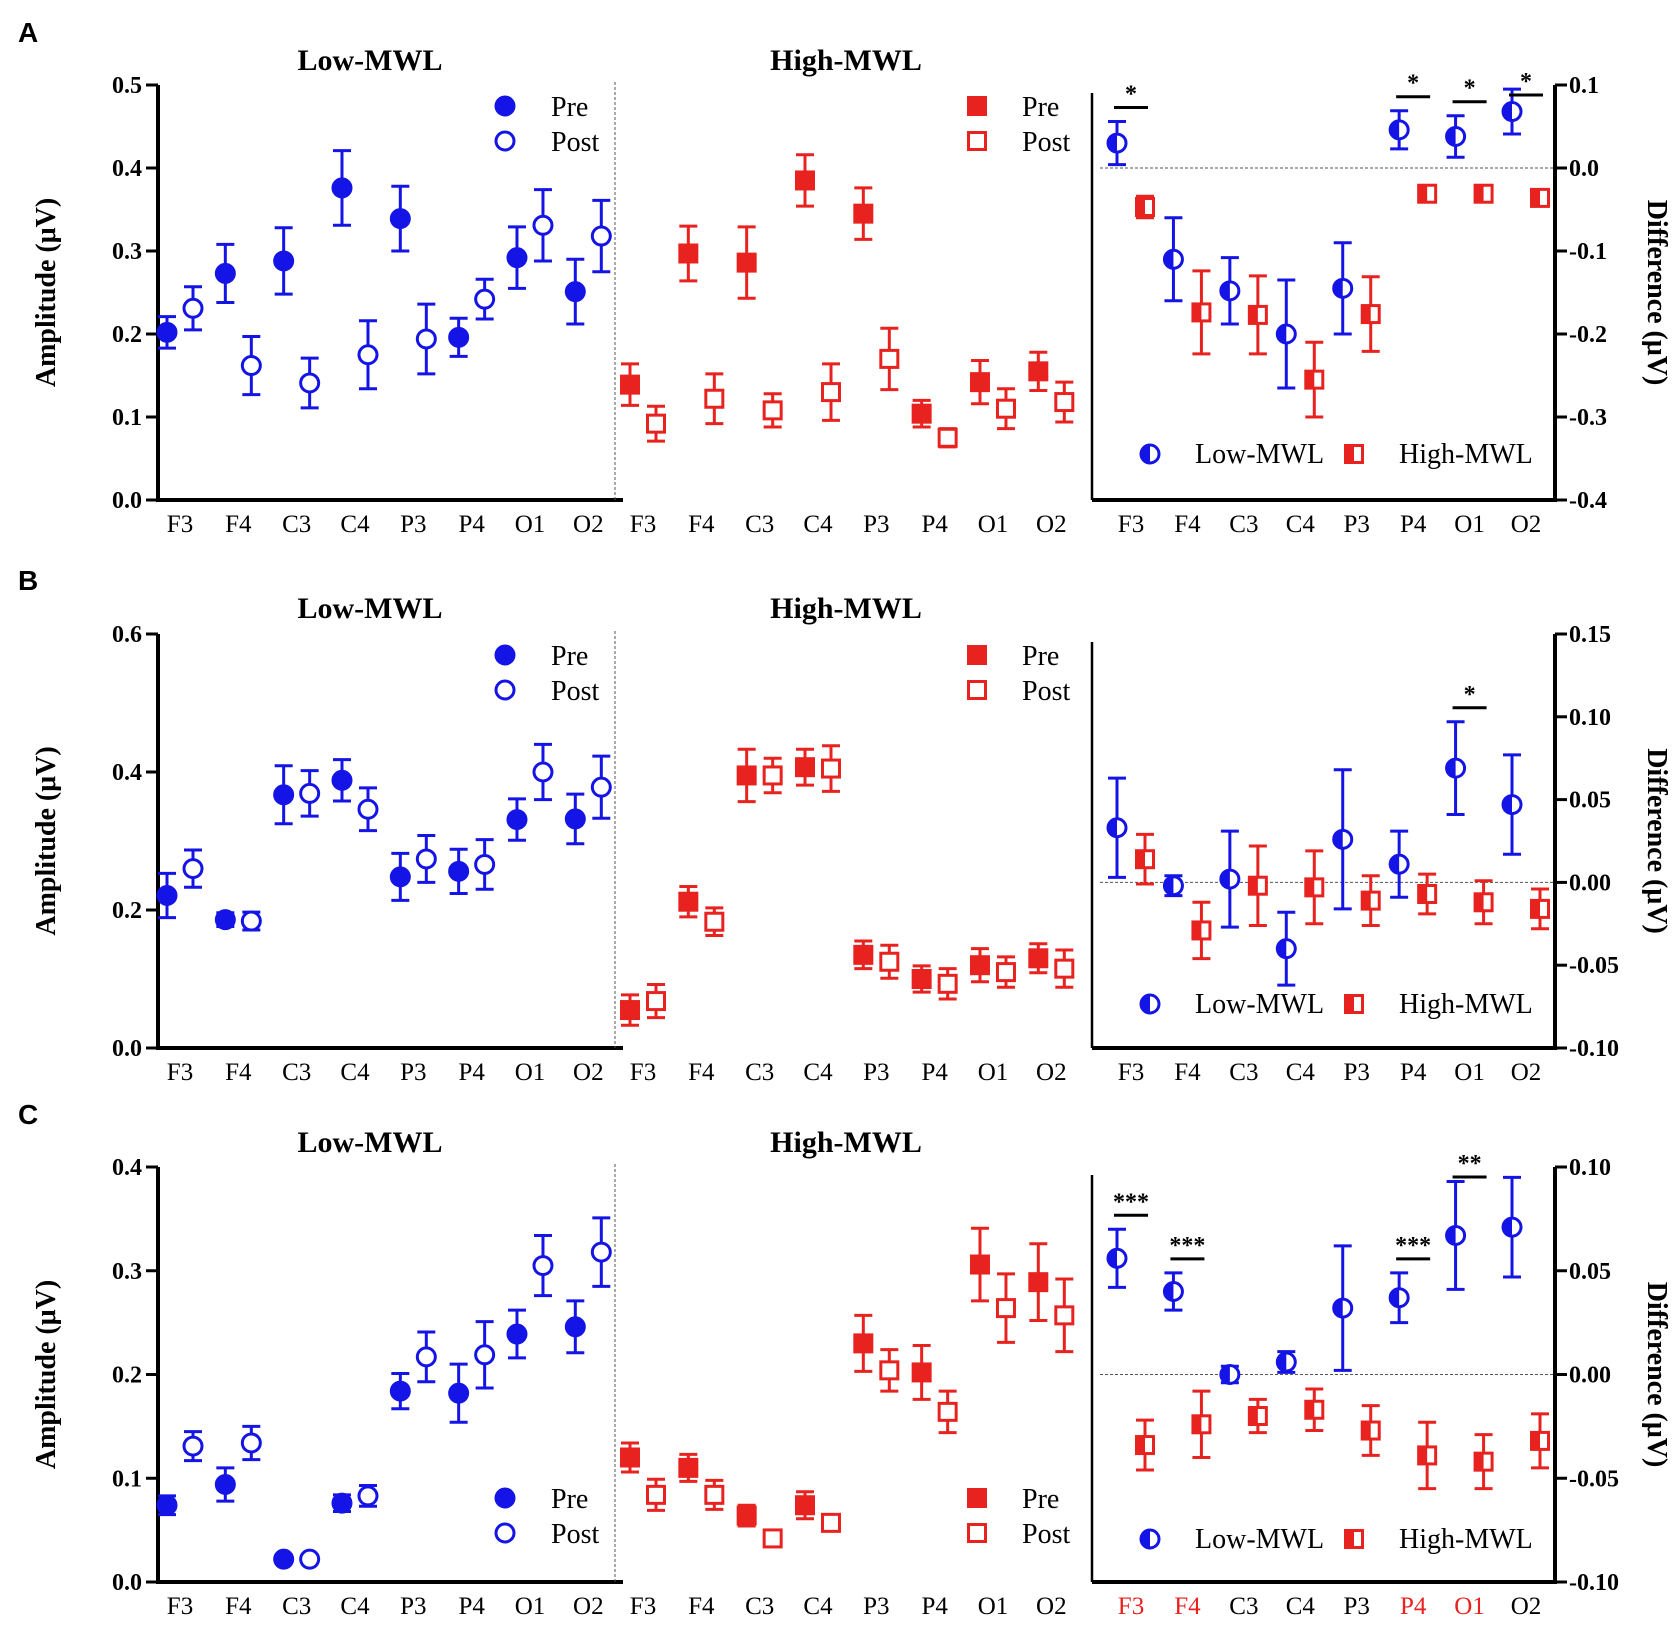 Image resolution: width=1679 pixels, height=1637 pixels. Describe the element at coordinates (46, 1374) in the screenshot. I see `y-axis-label: Amplitude (μV)` at that location.